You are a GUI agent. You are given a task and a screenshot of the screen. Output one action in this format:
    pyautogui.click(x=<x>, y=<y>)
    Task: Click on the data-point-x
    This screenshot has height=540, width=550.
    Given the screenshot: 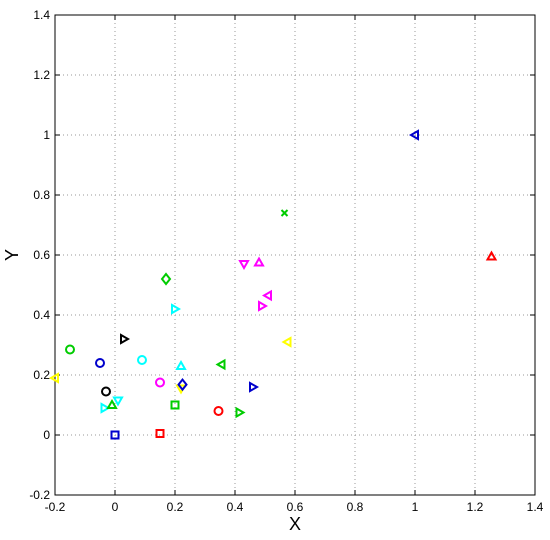 What is the action you would take?
    pyautogui.click(x=284, y=213)
    